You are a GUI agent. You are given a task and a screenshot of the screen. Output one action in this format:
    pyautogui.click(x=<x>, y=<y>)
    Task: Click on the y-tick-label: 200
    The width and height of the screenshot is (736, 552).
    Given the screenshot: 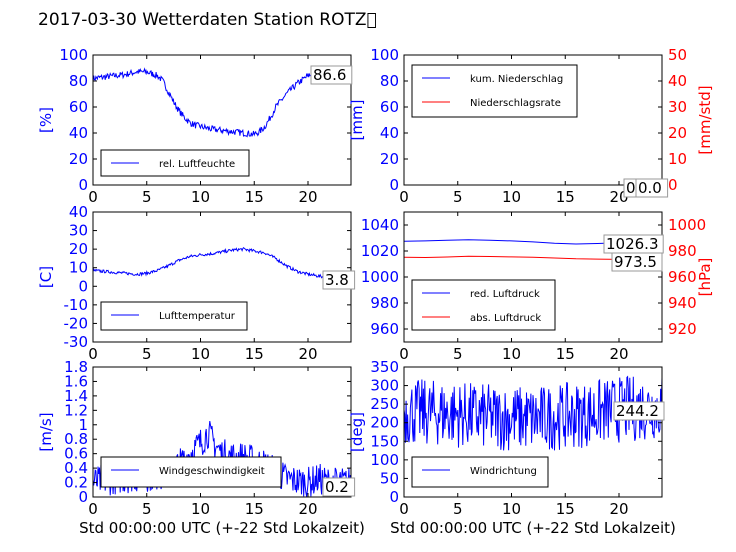 What is the action you would take?
    pyautogui.click(x=384, y=423)
    